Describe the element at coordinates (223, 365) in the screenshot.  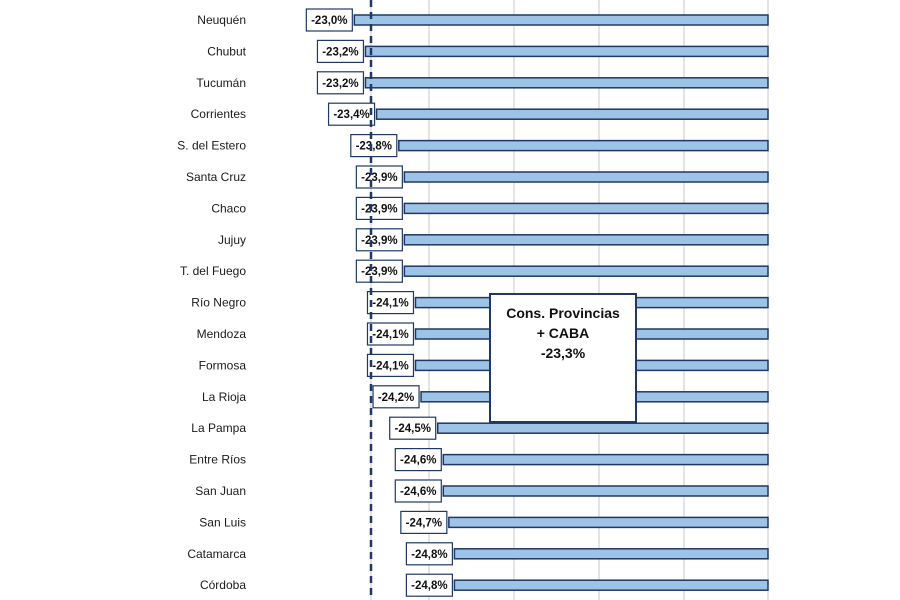
I see `category-label: Formosa` at that location.